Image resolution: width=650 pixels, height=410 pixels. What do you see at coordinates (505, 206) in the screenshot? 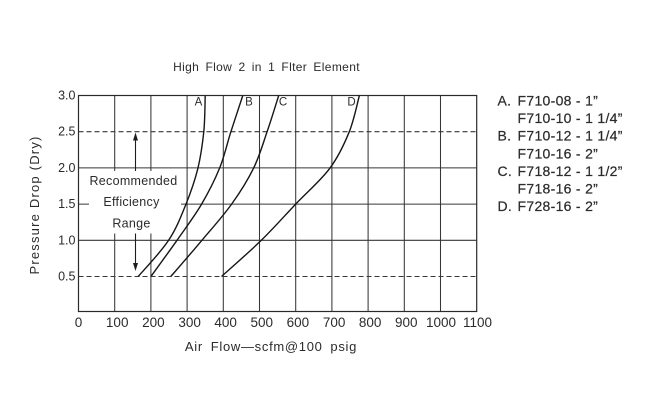
I see `svg-text: D.` at bounding box center [505, 206].